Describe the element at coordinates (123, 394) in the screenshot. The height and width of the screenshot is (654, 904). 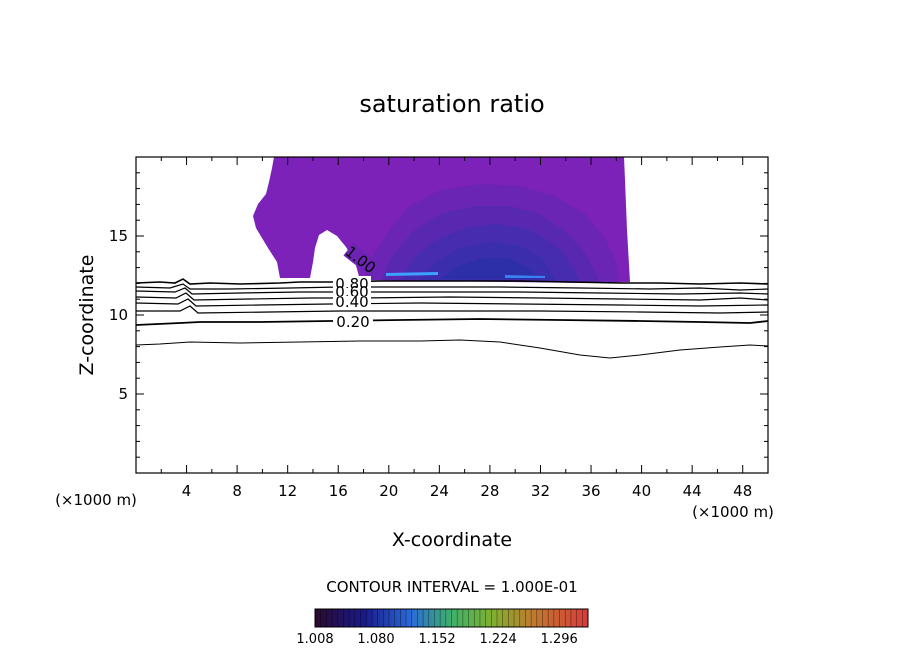
I see `z-tick-label: 5` at that location.